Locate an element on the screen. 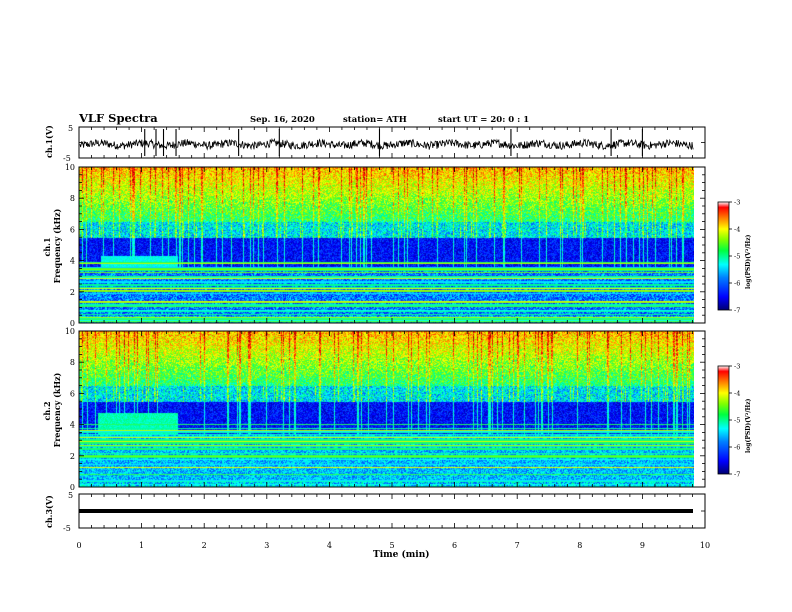 The height and width of the screenshot is (612, 792). x-tick-label: 7 is located at coordinates (517, 545).